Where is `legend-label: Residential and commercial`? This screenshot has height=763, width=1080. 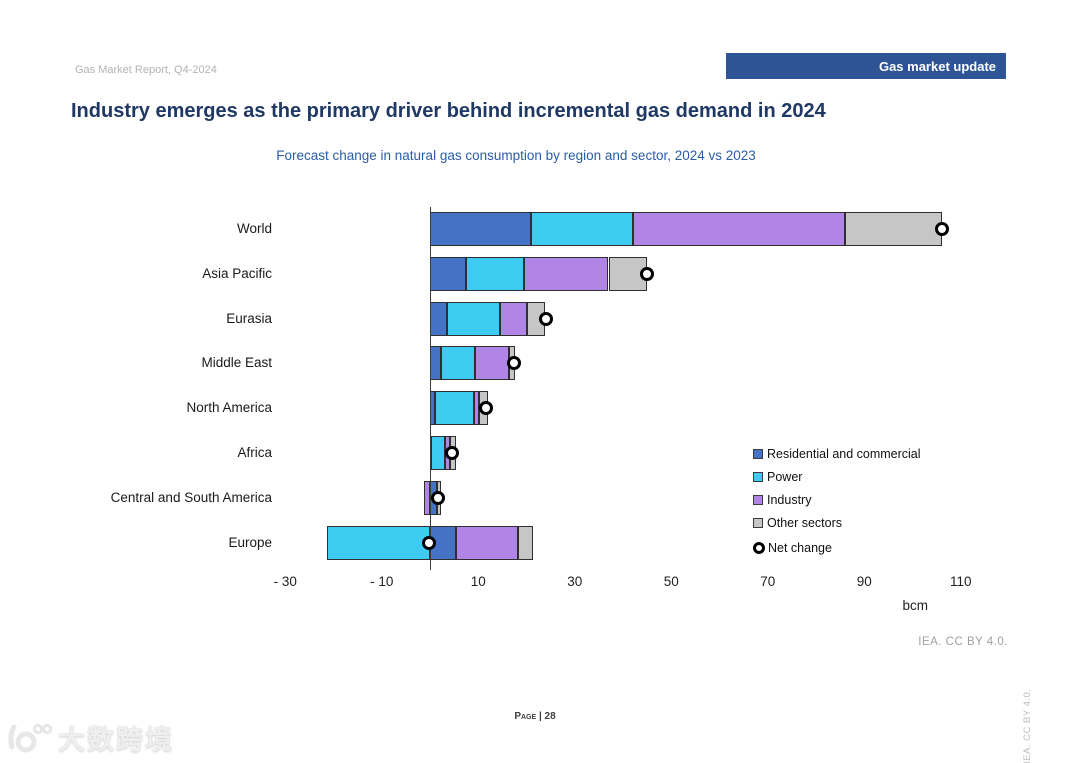 legend-label: Residential and commercial is located at coordinates (844, 454).